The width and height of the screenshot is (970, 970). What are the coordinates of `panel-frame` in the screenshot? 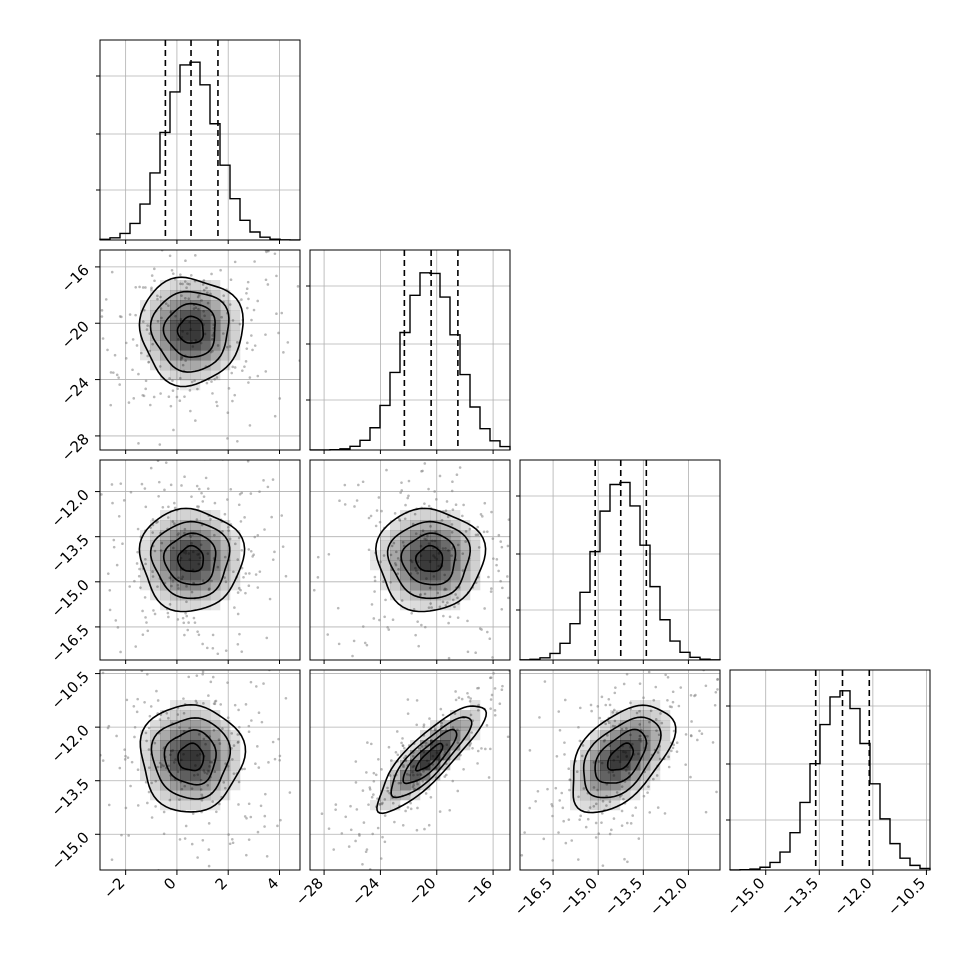 It's located at (410, 770).